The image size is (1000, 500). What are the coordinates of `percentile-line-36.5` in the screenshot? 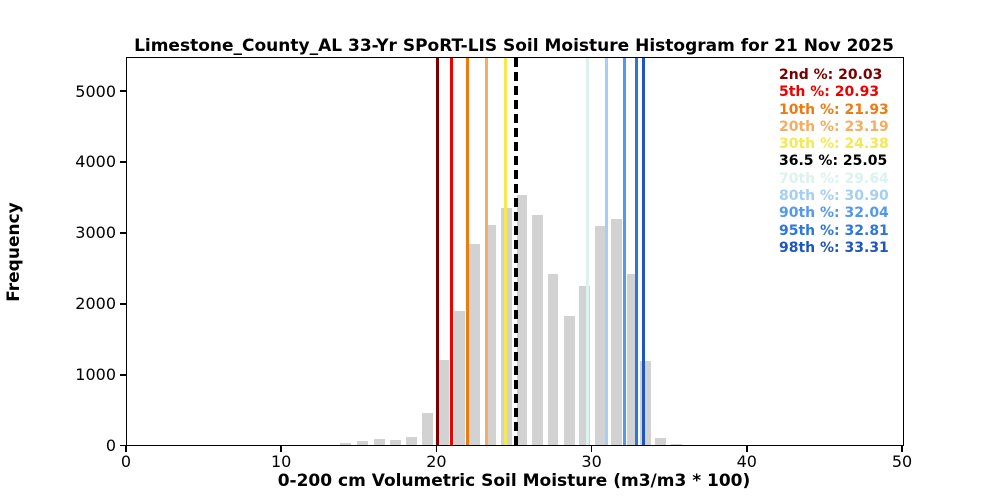 It's located at (515, 251).